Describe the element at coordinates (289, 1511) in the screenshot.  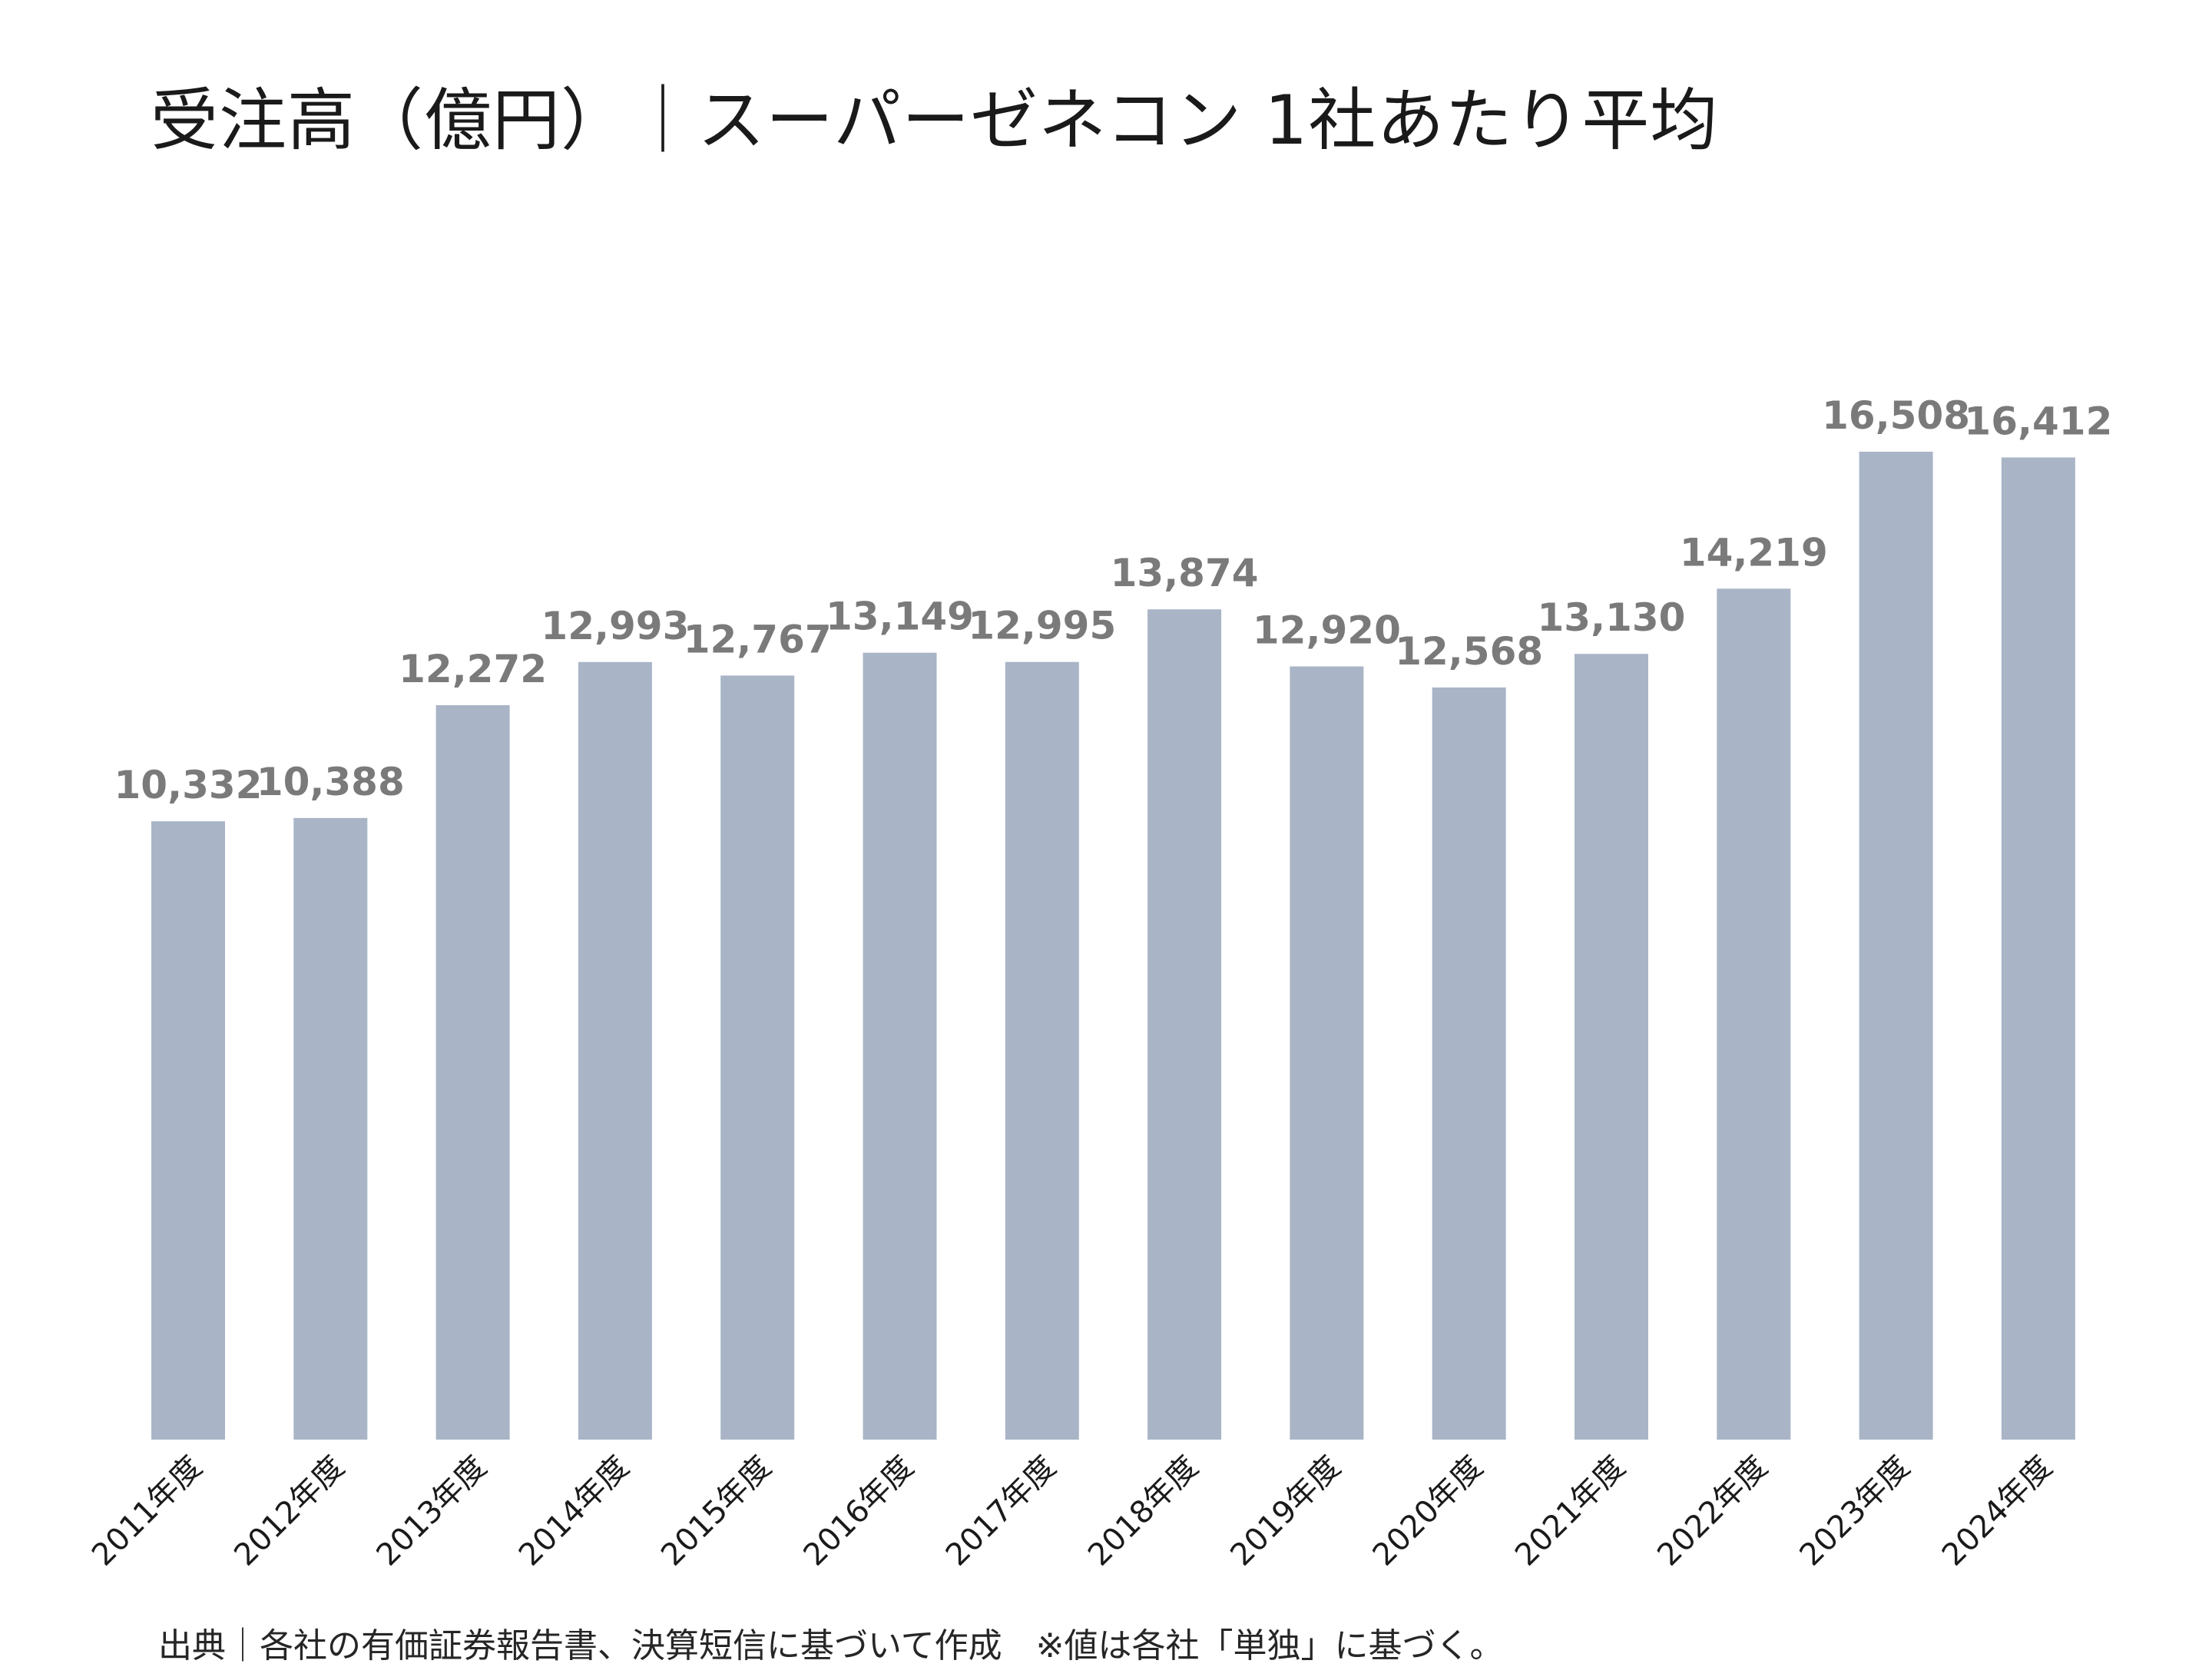
I see `x-tick-label: 2012年度` at that location.